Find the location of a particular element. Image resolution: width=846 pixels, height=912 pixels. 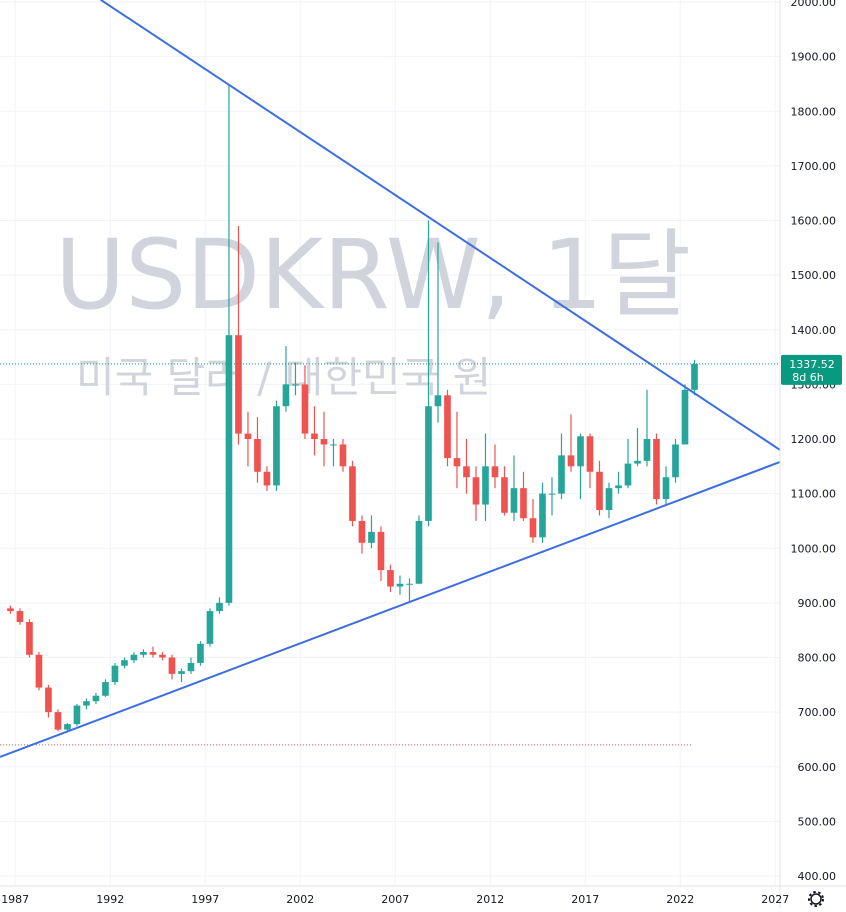

x-tick-label: 2002 is located at coordinates (300, 899).